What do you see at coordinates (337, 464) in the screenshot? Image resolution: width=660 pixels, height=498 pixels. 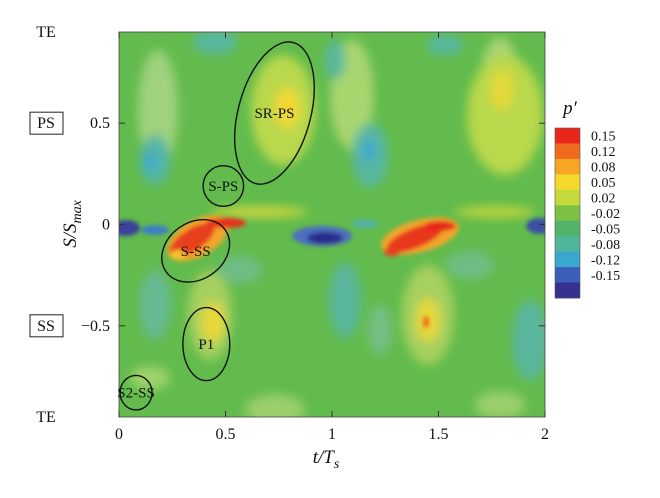 I see `x-axis-label-sub: s` at bounding box center [337, 464].